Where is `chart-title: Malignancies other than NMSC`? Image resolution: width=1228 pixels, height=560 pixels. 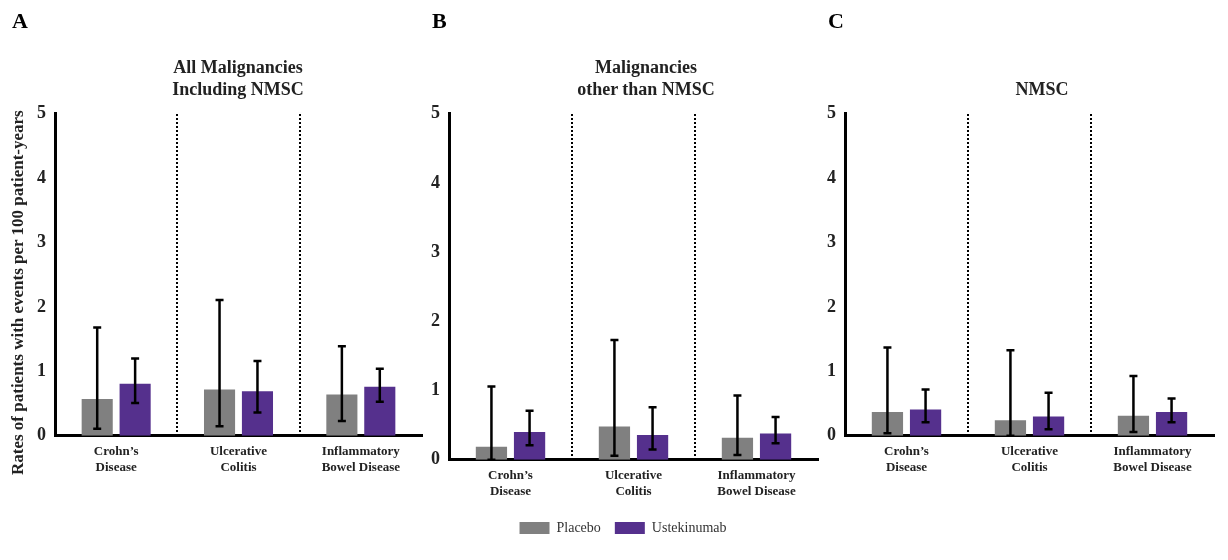 chart-title: Malignancies other than NMSC is located at coordinates (646, 78).